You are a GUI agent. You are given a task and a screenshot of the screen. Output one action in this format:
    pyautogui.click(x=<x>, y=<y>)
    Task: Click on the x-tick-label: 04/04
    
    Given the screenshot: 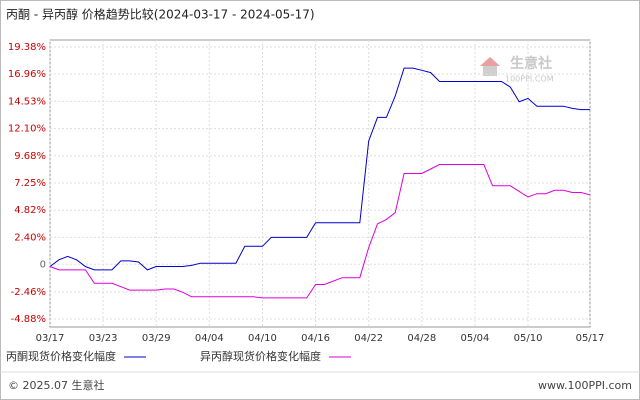 What is the action you would take?
    pyautogui.click(x=209, y=338)
    